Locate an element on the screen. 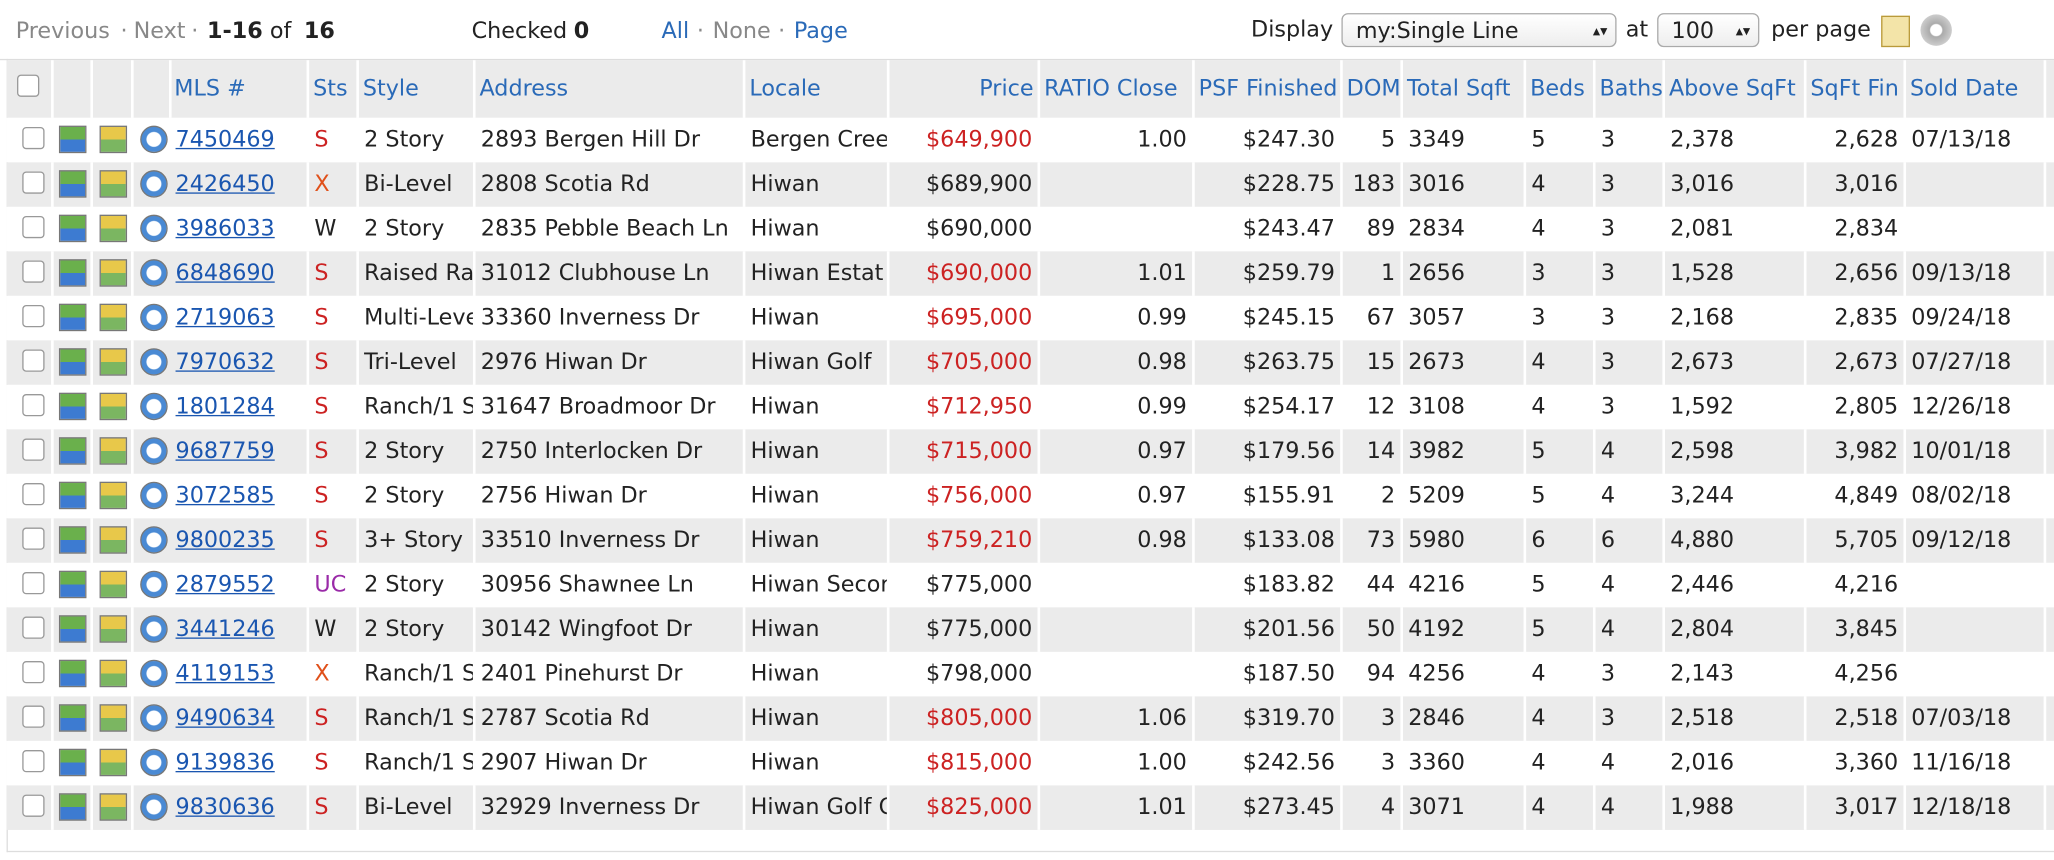 The height and width of the screenshot is (860, 2054). mls-number: 1801284 is located at coordinates (240, 407).